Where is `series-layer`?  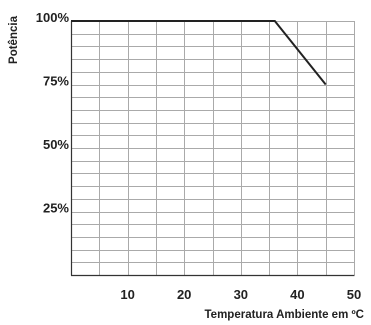 series-layer is located at coordinates (199, 53).